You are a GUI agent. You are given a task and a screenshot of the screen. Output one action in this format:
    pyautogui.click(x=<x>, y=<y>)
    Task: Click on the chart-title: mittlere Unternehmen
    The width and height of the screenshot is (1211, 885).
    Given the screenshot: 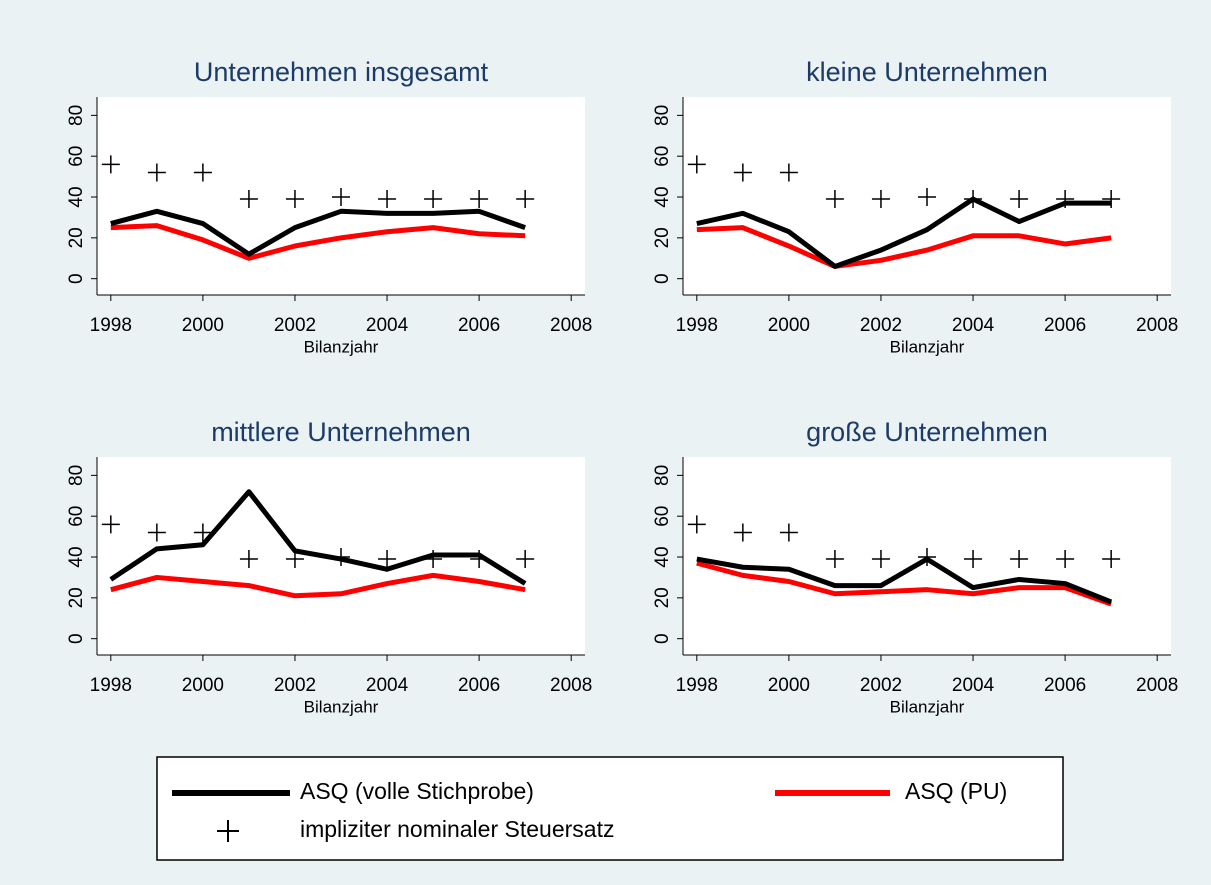 What is the action you would take?
    pyautogui.click(x=341, y=432)
    